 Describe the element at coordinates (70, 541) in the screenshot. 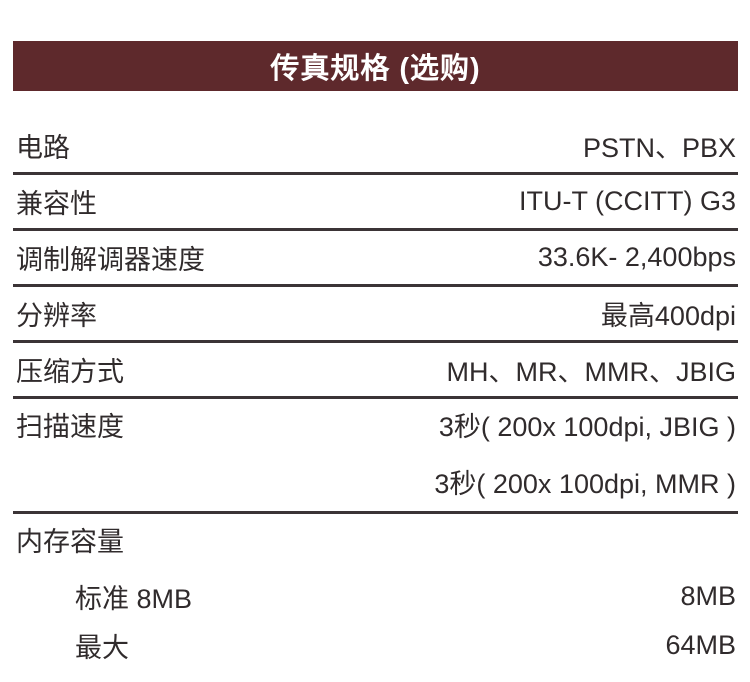

I see `spec-label-memory: 内存容量` at that location.